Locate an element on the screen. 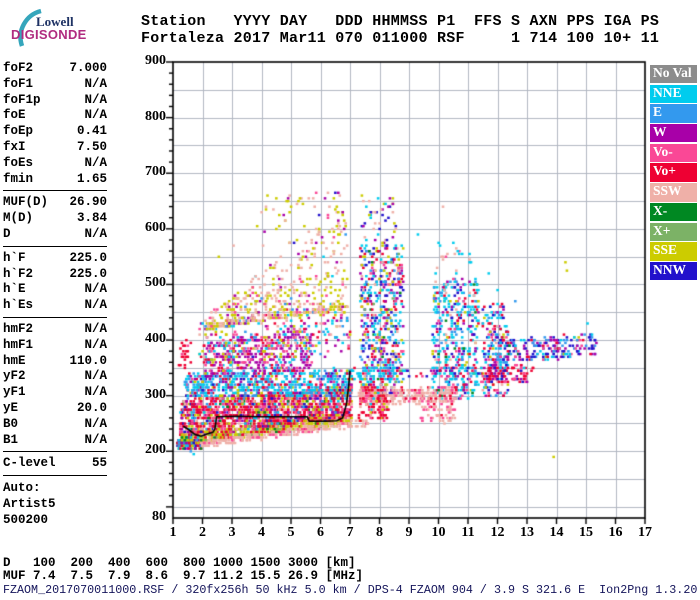  param-label: C-level is located at coordinates (29, 463).